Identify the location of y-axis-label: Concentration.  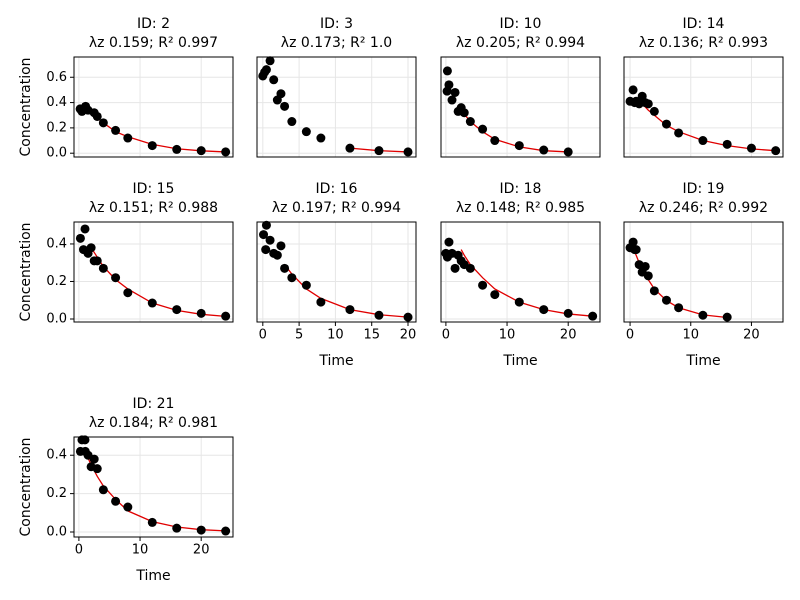
(26, 486).